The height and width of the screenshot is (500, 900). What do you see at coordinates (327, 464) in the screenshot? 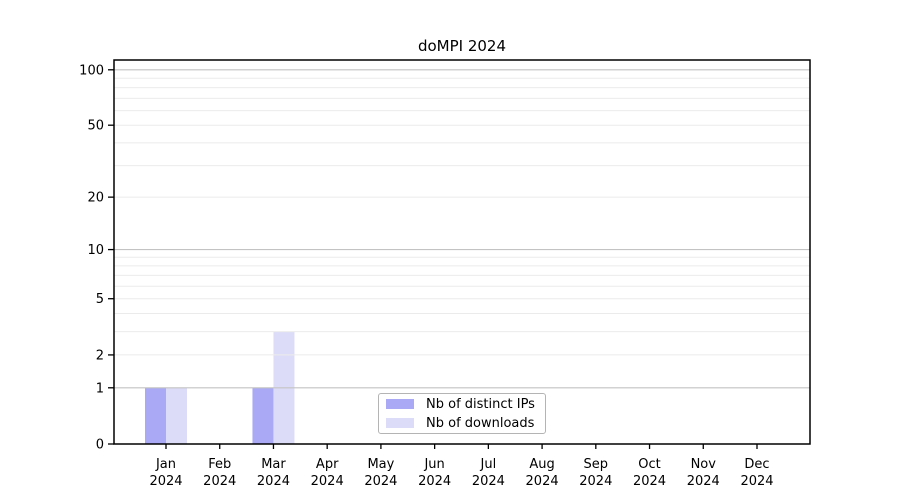
I see `x-tick-label-month: Apr` at bounding box center [327, 464].